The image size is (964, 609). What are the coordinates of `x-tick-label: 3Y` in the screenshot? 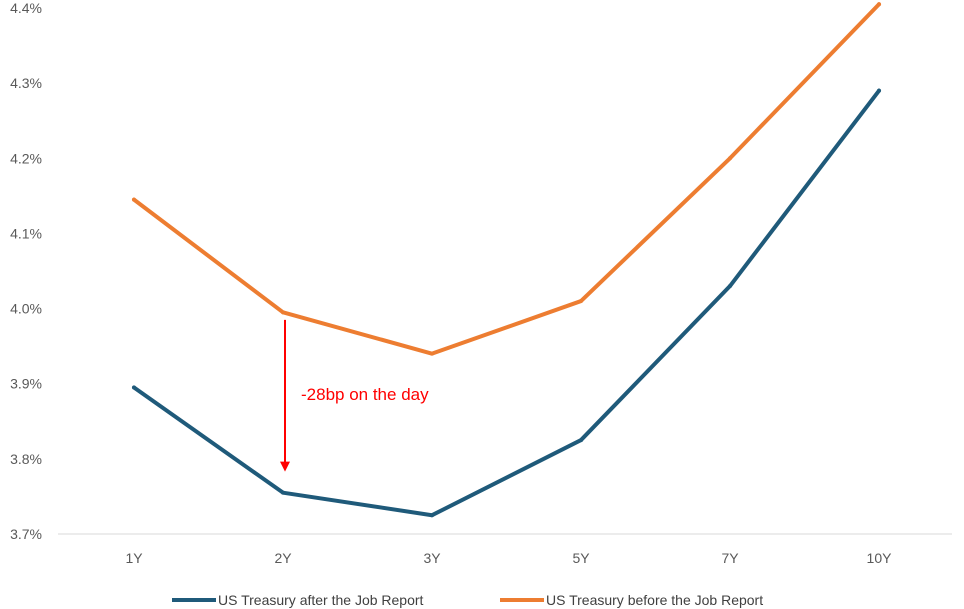 It's located at (432, 558).